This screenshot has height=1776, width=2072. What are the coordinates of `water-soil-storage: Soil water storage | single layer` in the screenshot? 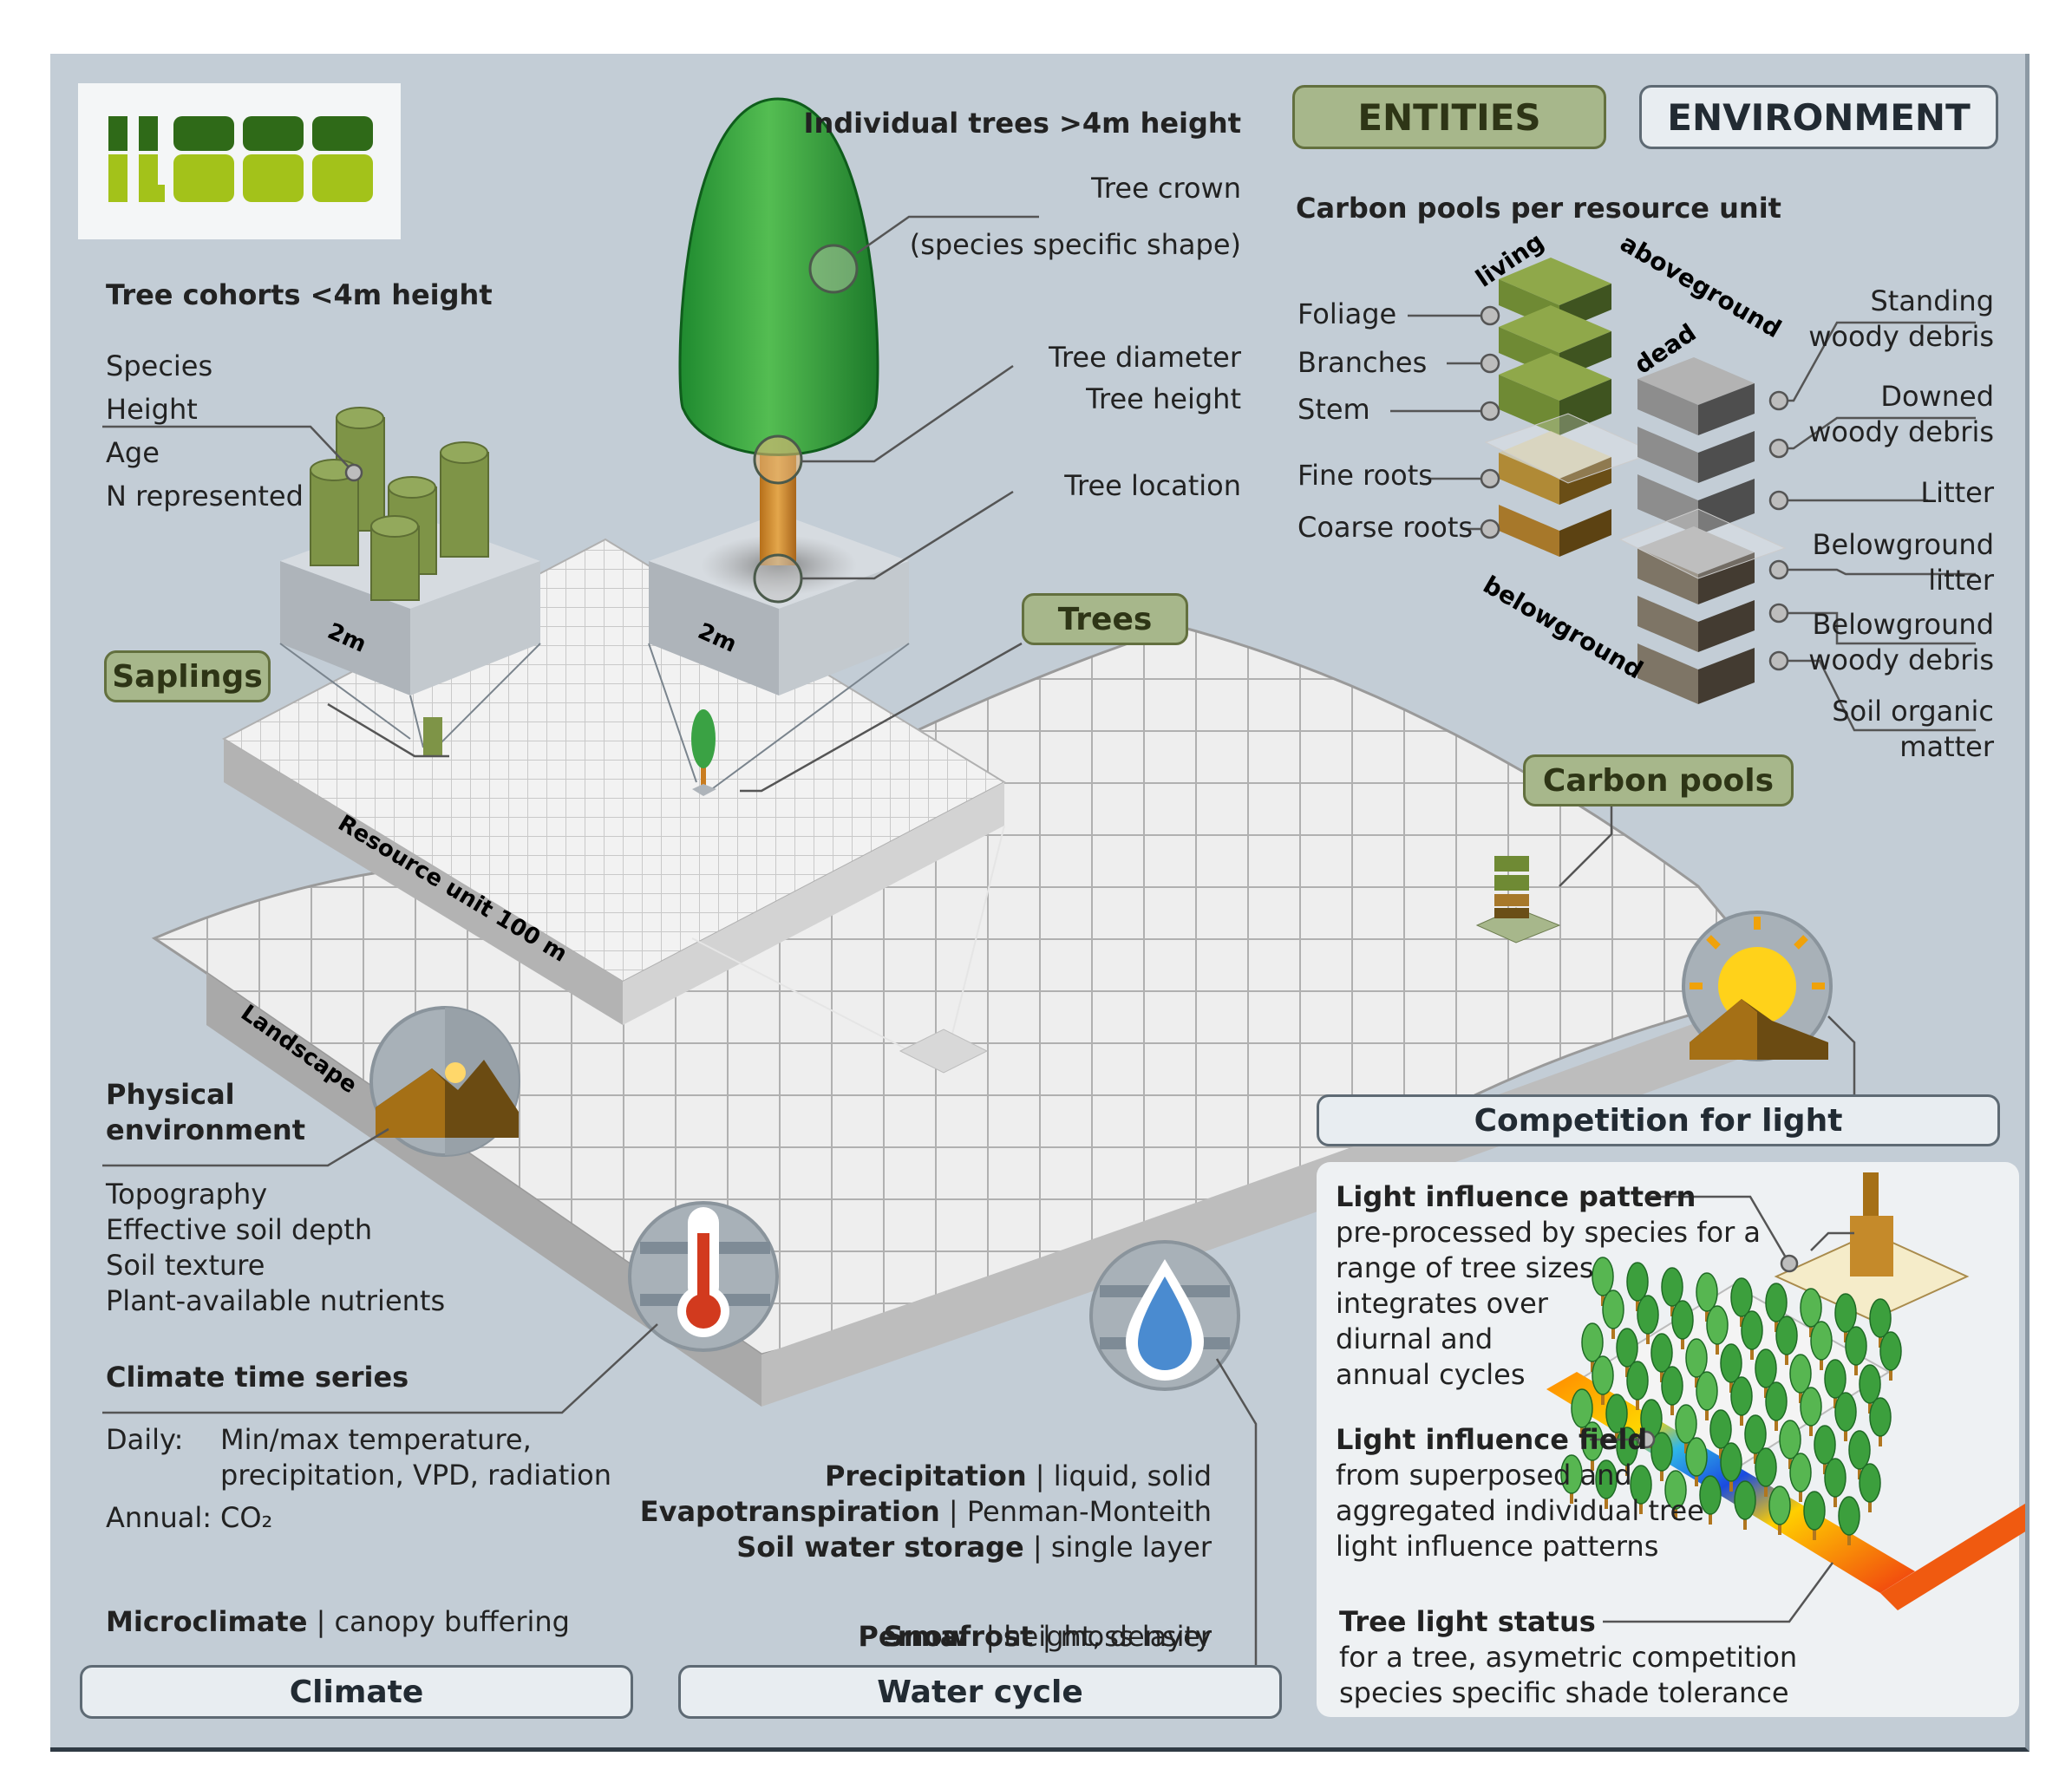 It's located at (974, 1547).